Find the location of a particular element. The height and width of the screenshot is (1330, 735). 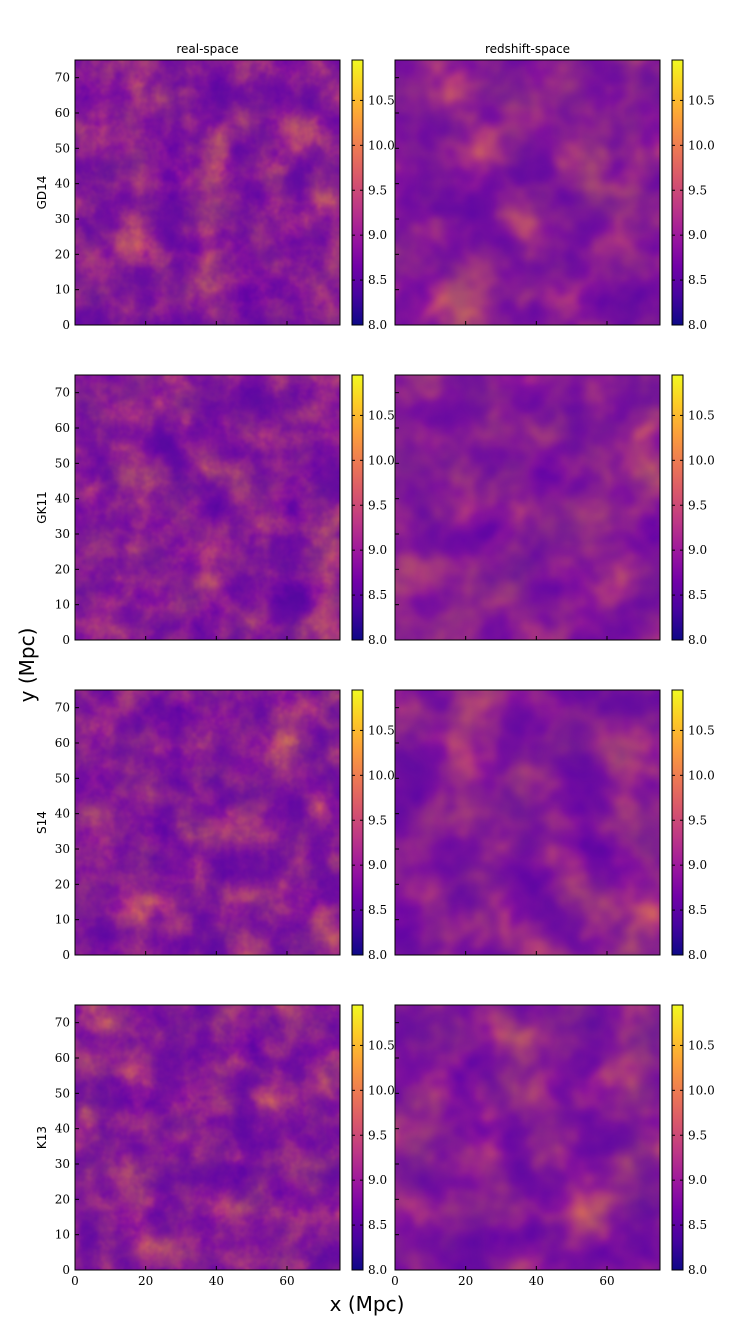

panel-gd14-redshift-space: redshift-space 8.0 8.5 9.0 9.5 10.0 10.5 is located at coordinates (554, 187).